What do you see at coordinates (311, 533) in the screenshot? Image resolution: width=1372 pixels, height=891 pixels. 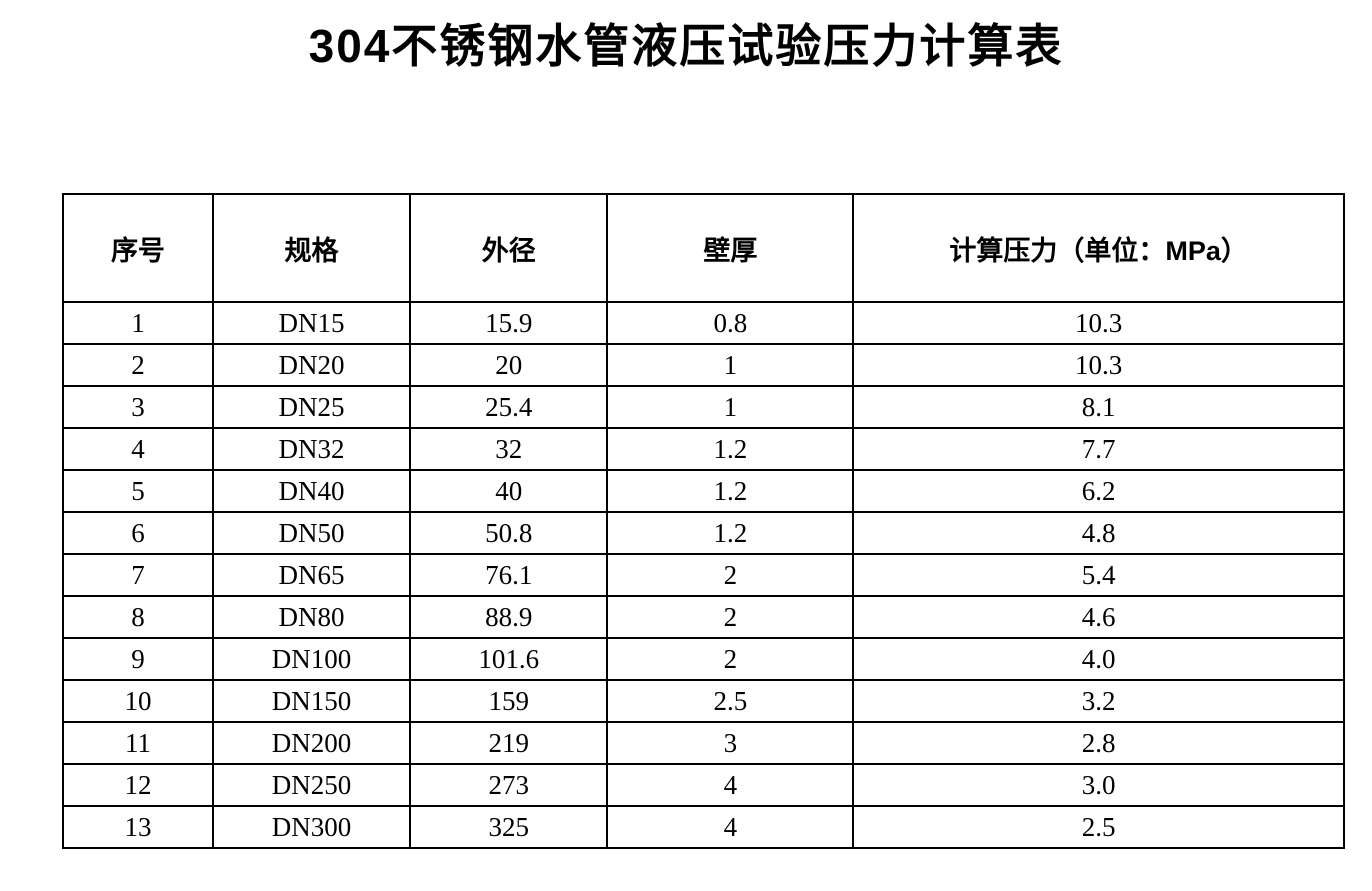 I see `table-cell: DN50` at bounding box center [311, 533].